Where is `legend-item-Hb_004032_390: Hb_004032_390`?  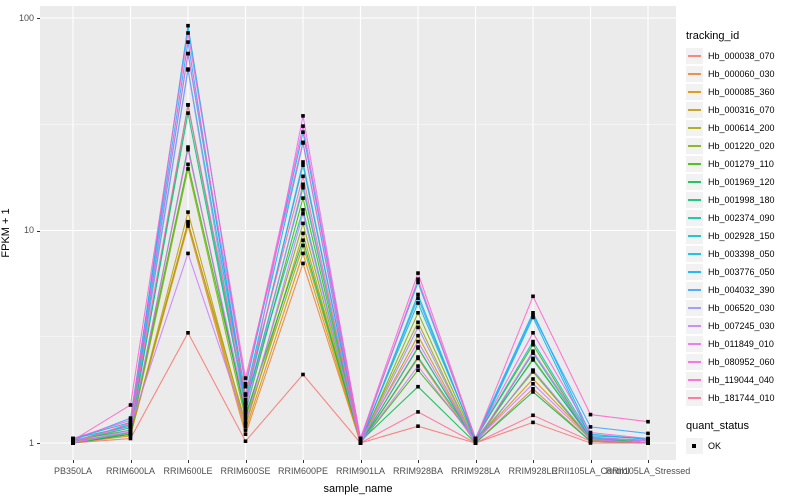 legend-item-Hb_004032_390: Hb_004032_390 is located at coordinates (742, 290).